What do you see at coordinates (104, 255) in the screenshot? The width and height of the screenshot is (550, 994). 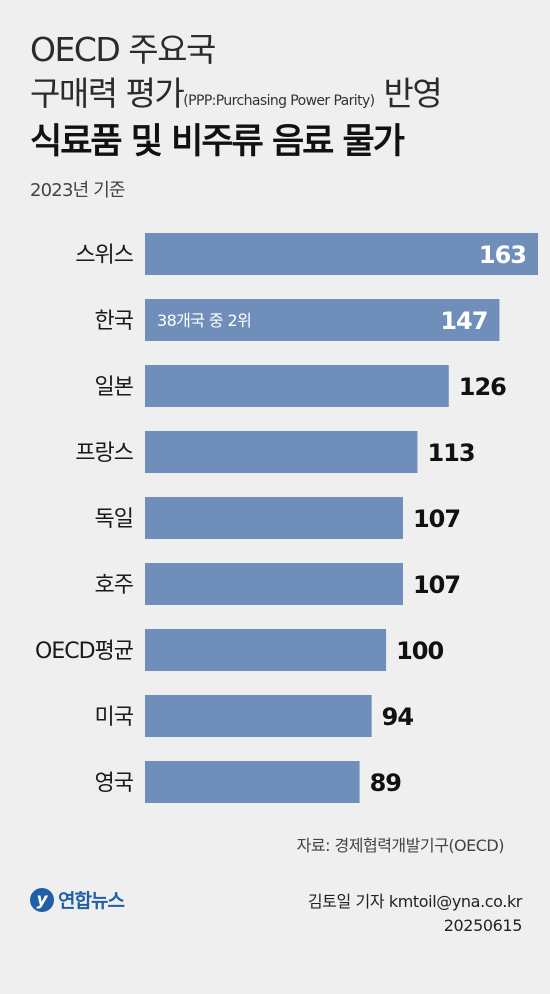 I see `category-label: 스위스` at bounding box center [104, 255].